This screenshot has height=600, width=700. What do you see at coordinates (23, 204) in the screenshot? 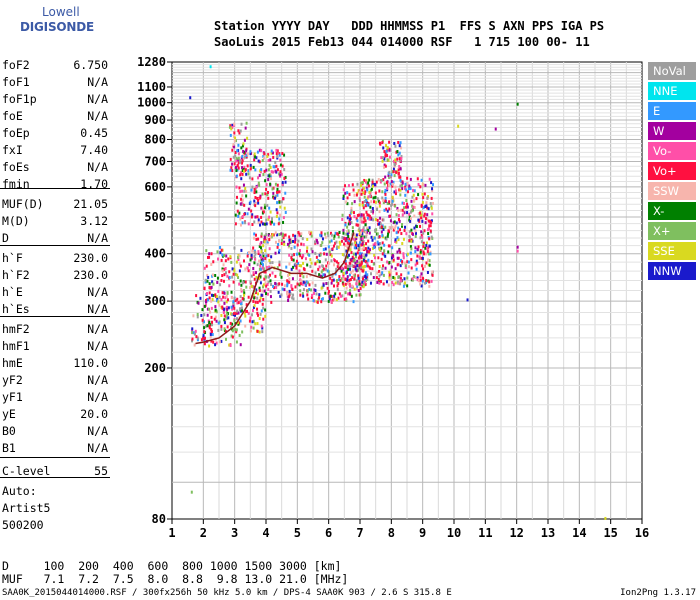
I see `param-name: MUF(D)` at bounding box center [23, 204].